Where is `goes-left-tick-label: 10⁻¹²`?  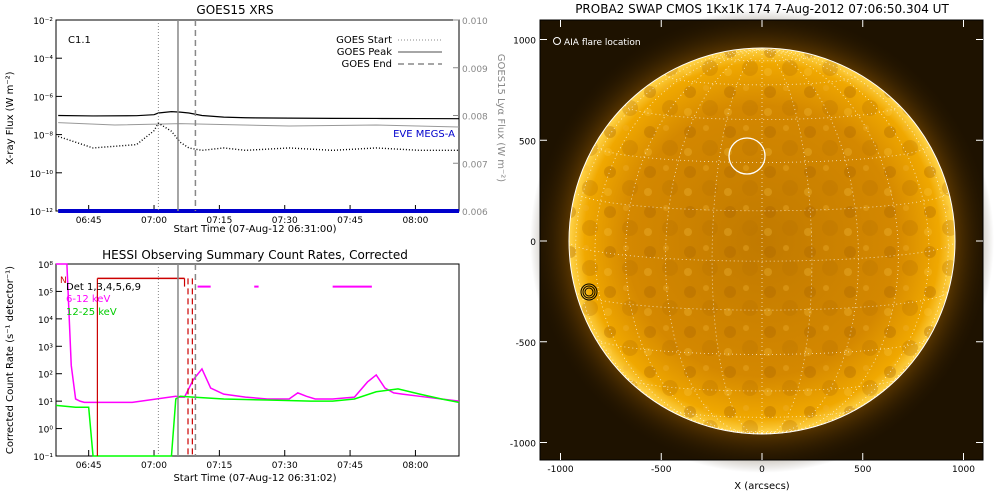 goes-left-tick-label: 10⁻¹² is located at coordinates (42, 213).